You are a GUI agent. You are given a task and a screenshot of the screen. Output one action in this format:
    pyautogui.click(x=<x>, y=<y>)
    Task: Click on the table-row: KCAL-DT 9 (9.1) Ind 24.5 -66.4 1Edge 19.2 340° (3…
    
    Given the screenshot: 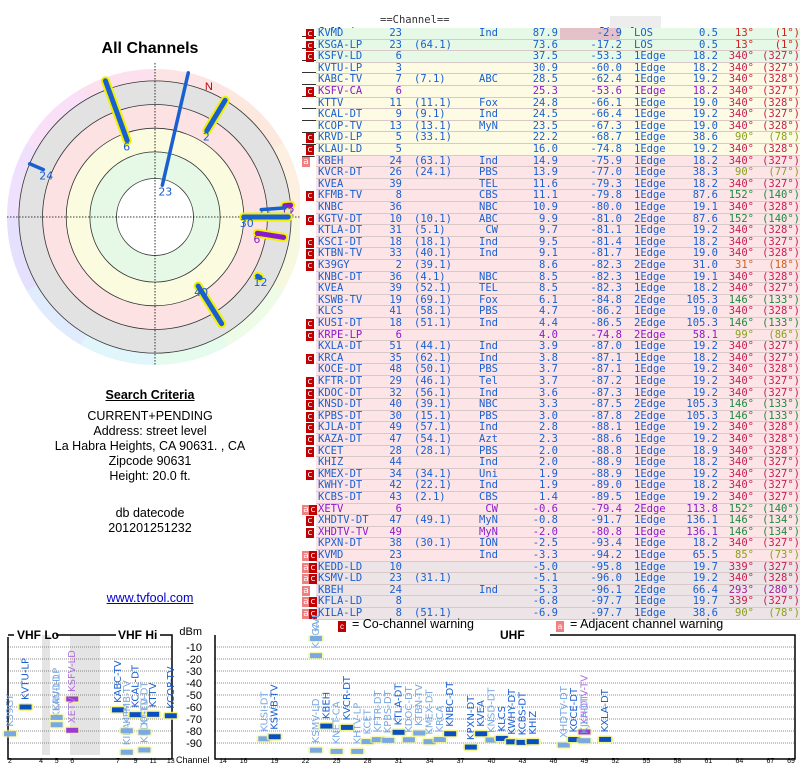 What is the action you would take?
    pyautogui.click(x=551, y=115)
    